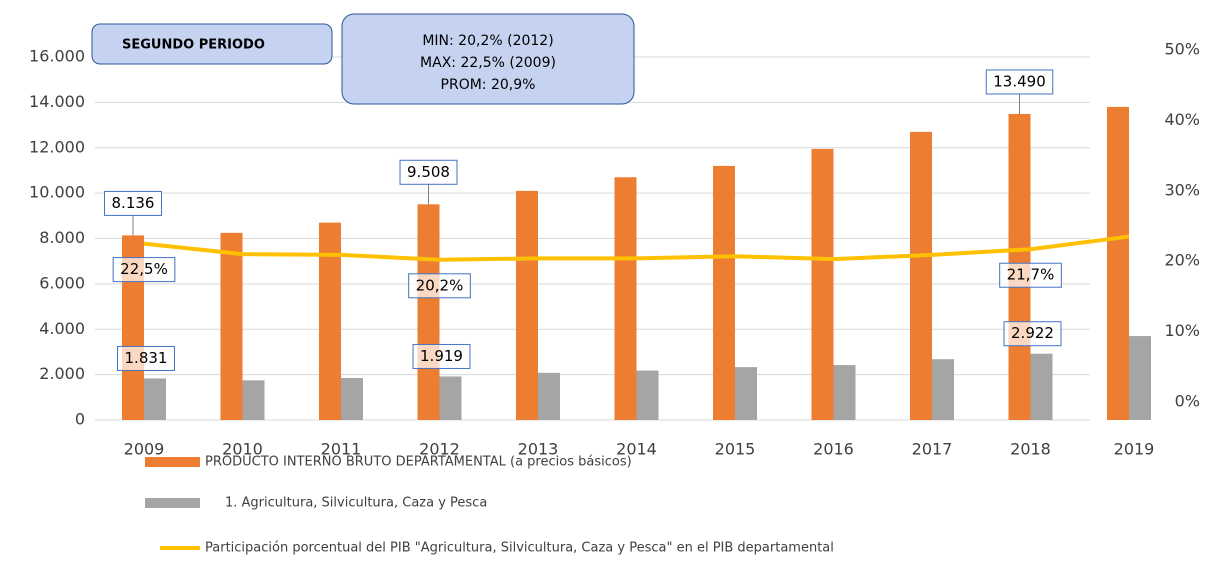  Describe the element at coordinates (193, 45) in the screenshot. I see `annotation: SEGUNDO PERIODO` at that location.